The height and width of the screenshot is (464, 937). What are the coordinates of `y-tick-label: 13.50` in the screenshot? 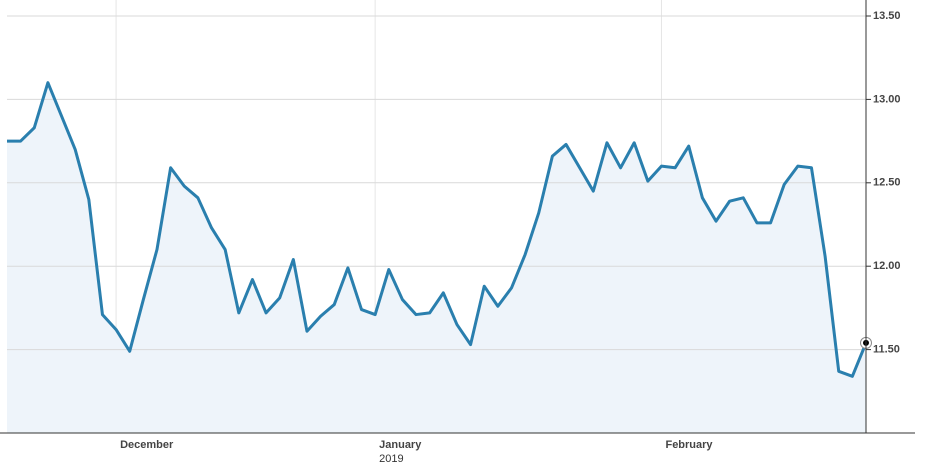 It's located at (887, 16).